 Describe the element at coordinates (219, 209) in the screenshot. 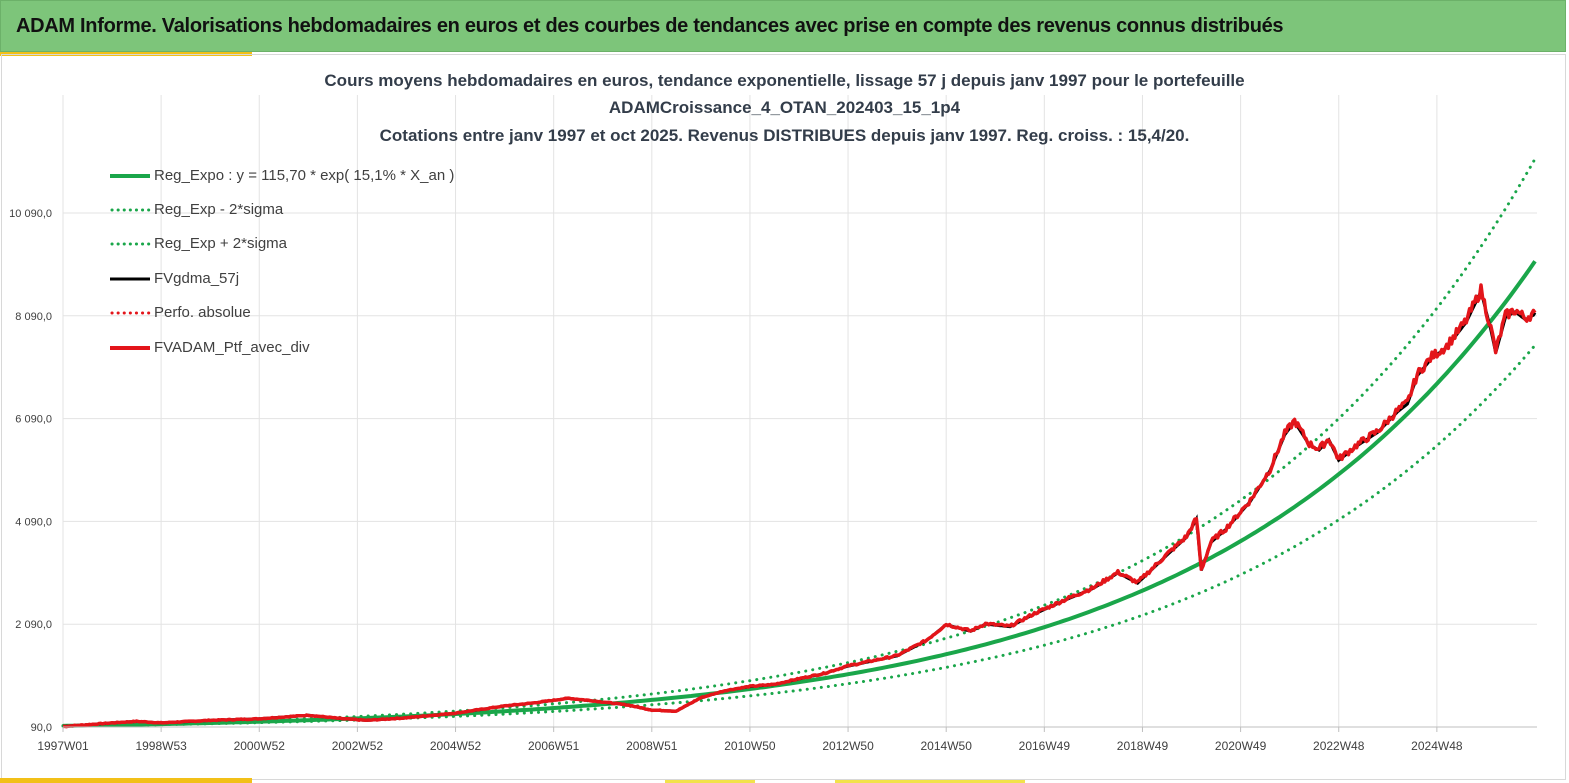

I see `legend-label-reg-exp-minus: Reg_Exp - 2*sigma` at that location.